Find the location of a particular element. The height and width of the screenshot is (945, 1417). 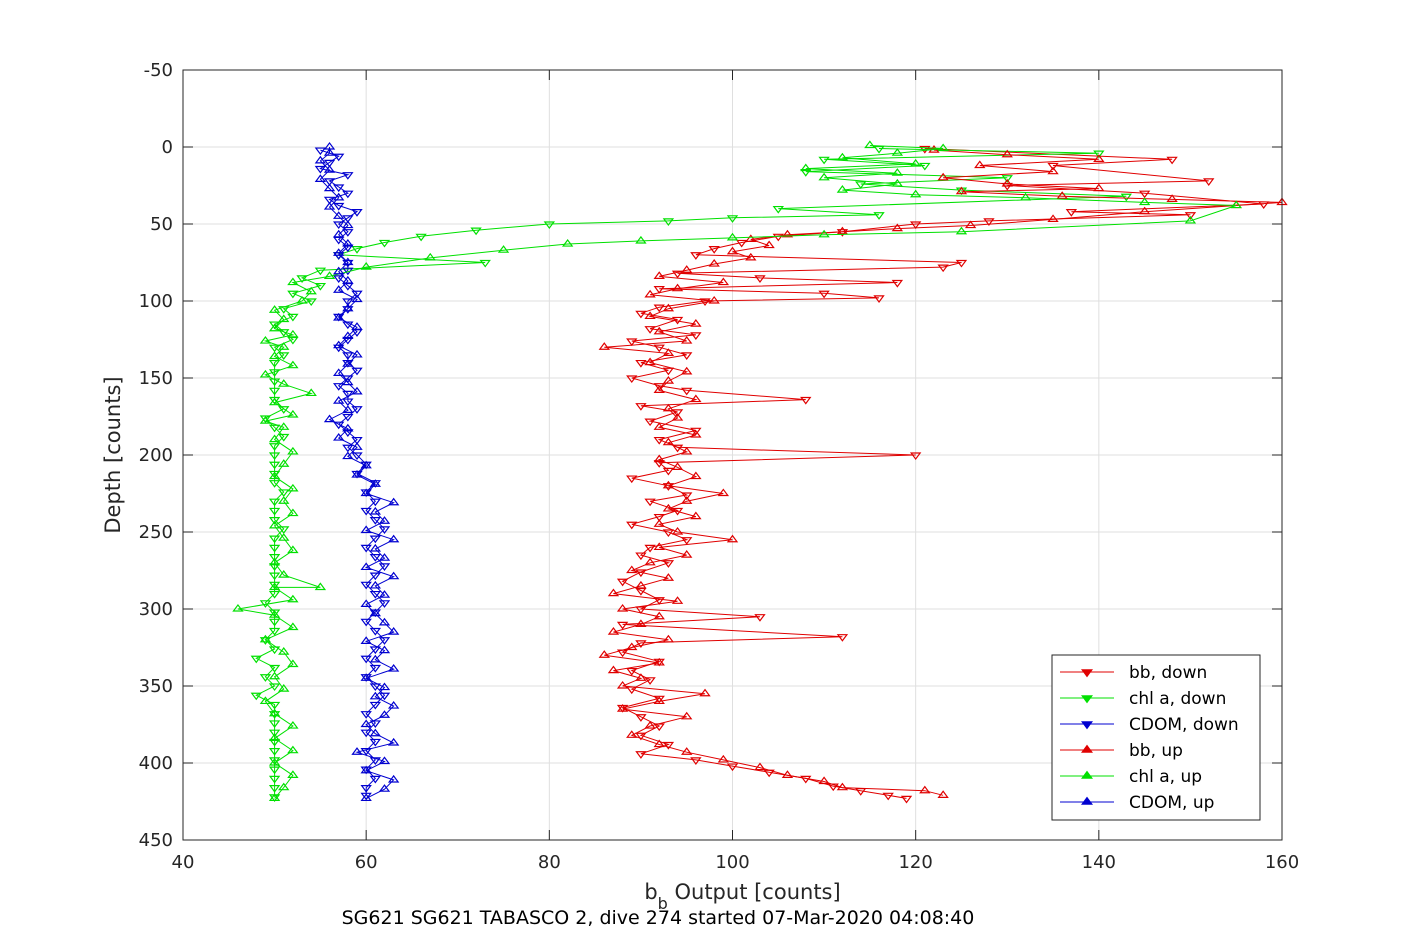

legend-item: bb, down is located at coordinates (1133, 673).